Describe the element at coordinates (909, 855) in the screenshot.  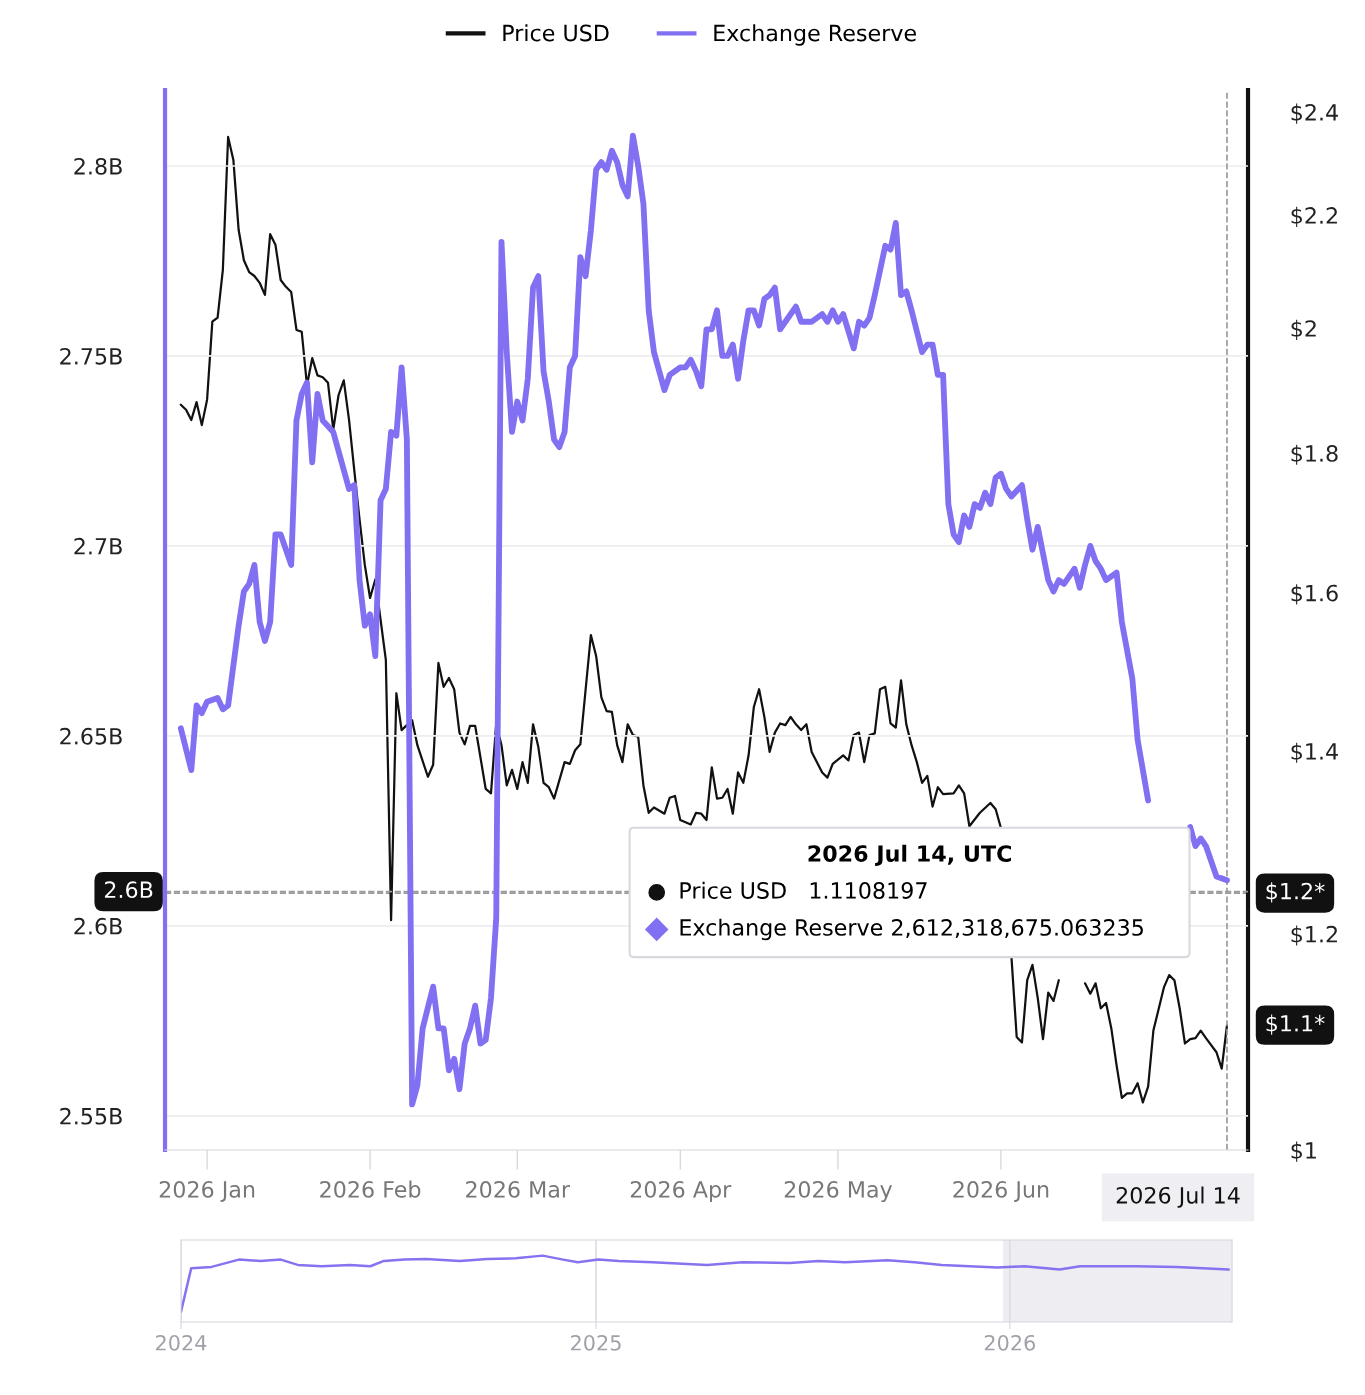
I see `annotation: 2026 Jul 14, UTC` at that location.